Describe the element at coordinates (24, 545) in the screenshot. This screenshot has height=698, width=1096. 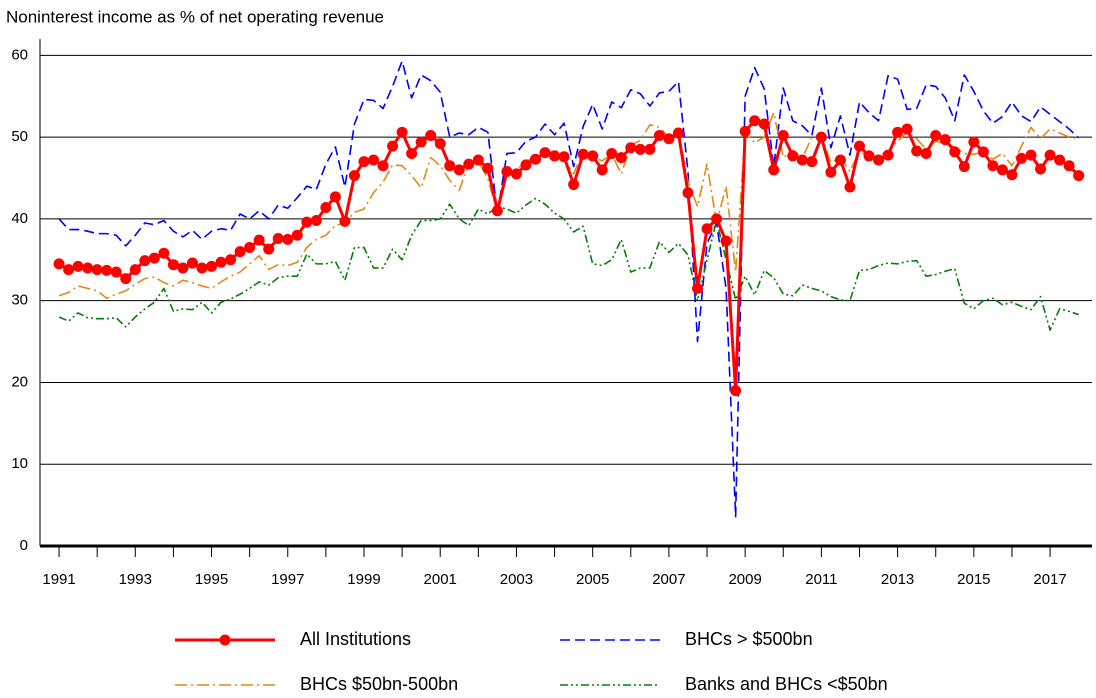
I see `y-tick-label: 0` at that location.